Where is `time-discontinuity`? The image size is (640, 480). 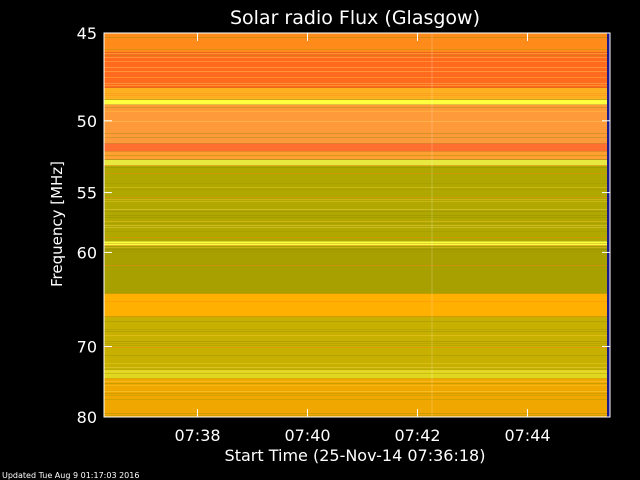
time-discontinuity is located at coordinates (432, 225).